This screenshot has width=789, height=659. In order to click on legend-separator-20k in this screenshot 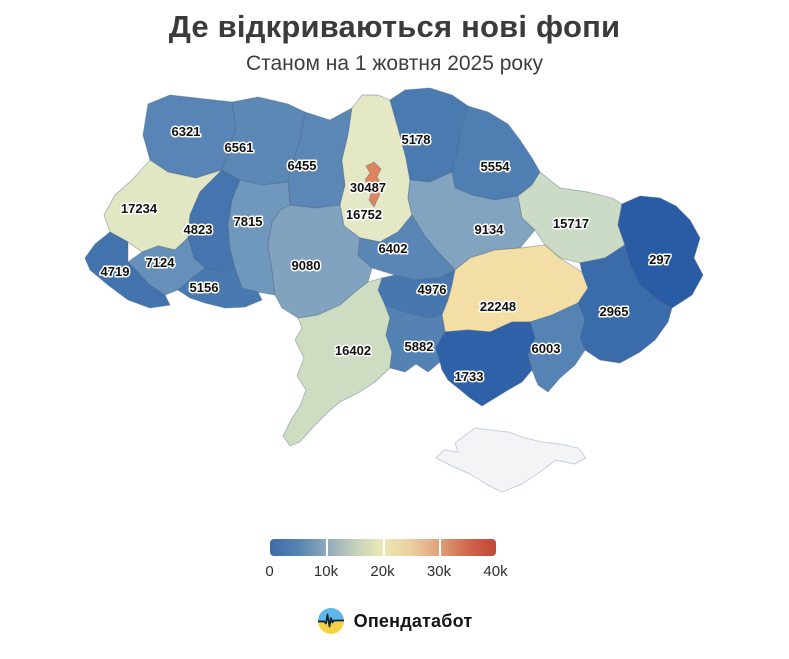, I will do `click(383, 547)`.